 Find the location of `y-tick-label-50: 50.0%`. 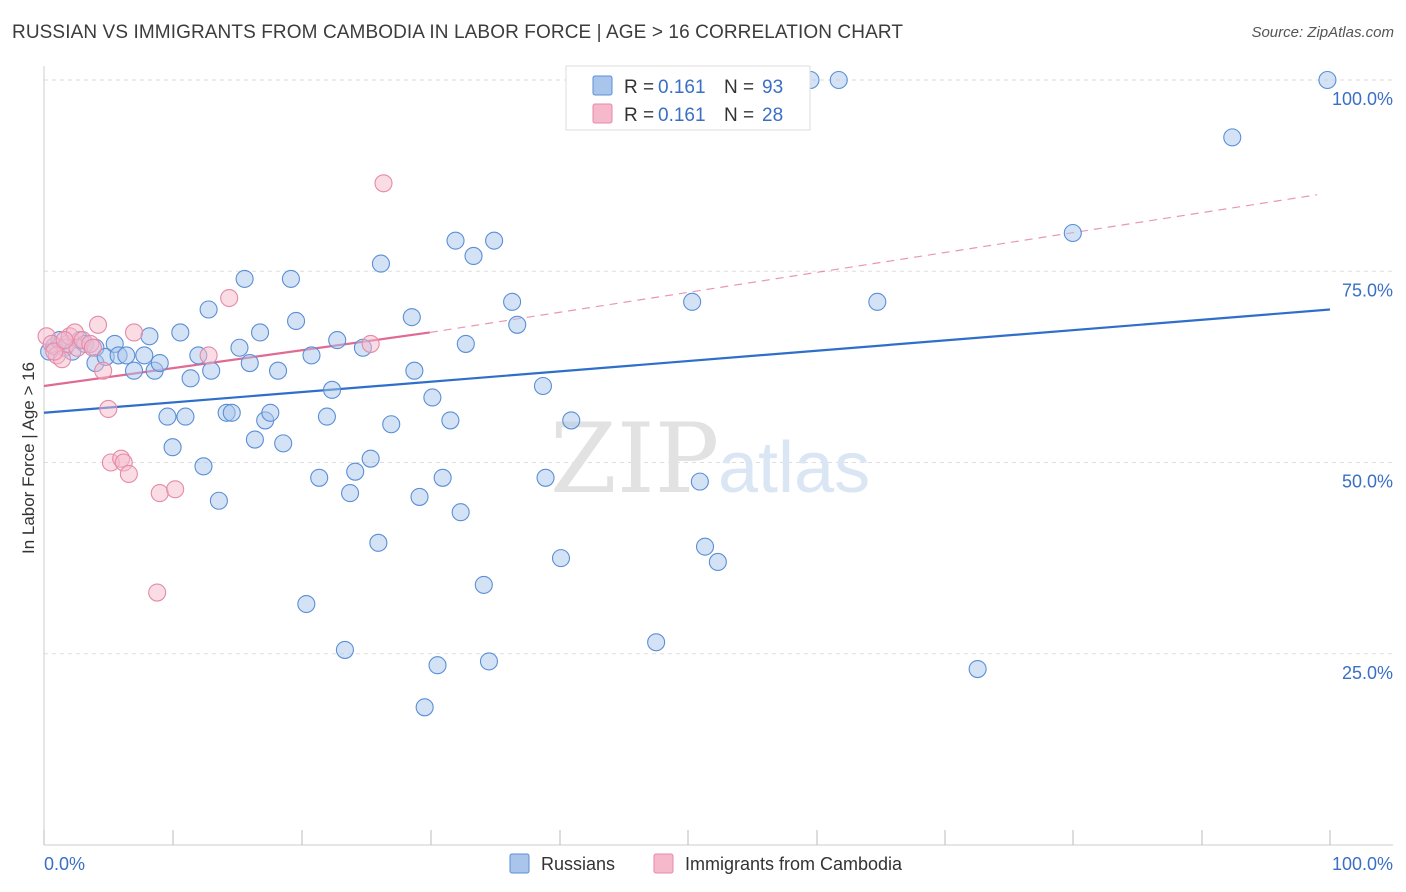

y-tick-label-50: 50.0% is located at coordinates (1367, 482).